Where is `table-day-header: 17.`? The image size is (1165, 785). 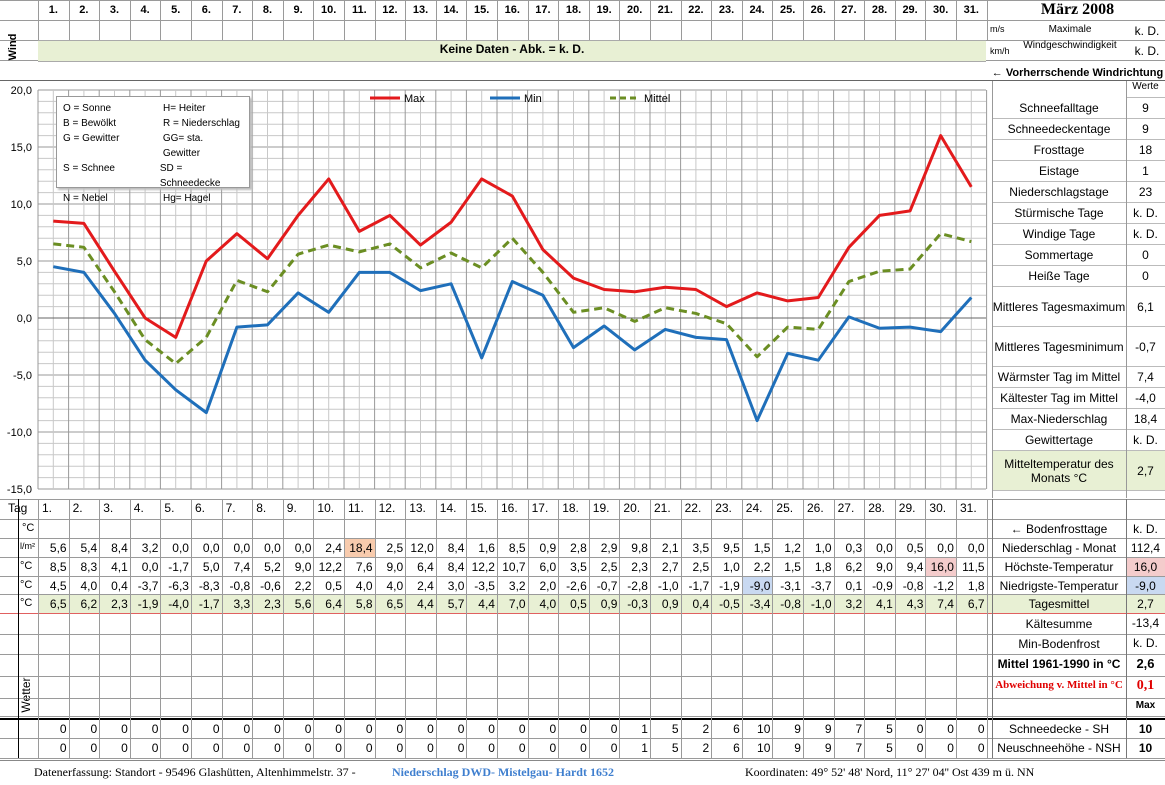
table-day-header: 17. is located at coordinates (540, 508).